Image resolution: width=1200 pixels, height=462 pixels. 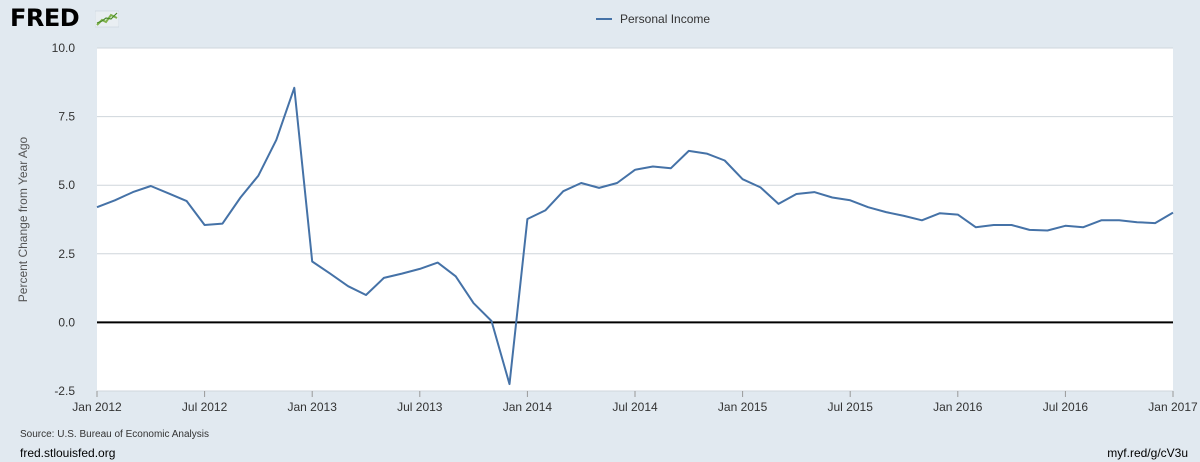 I want to click on x-tick-label: Jan 2014, so click(x=528, y=407).